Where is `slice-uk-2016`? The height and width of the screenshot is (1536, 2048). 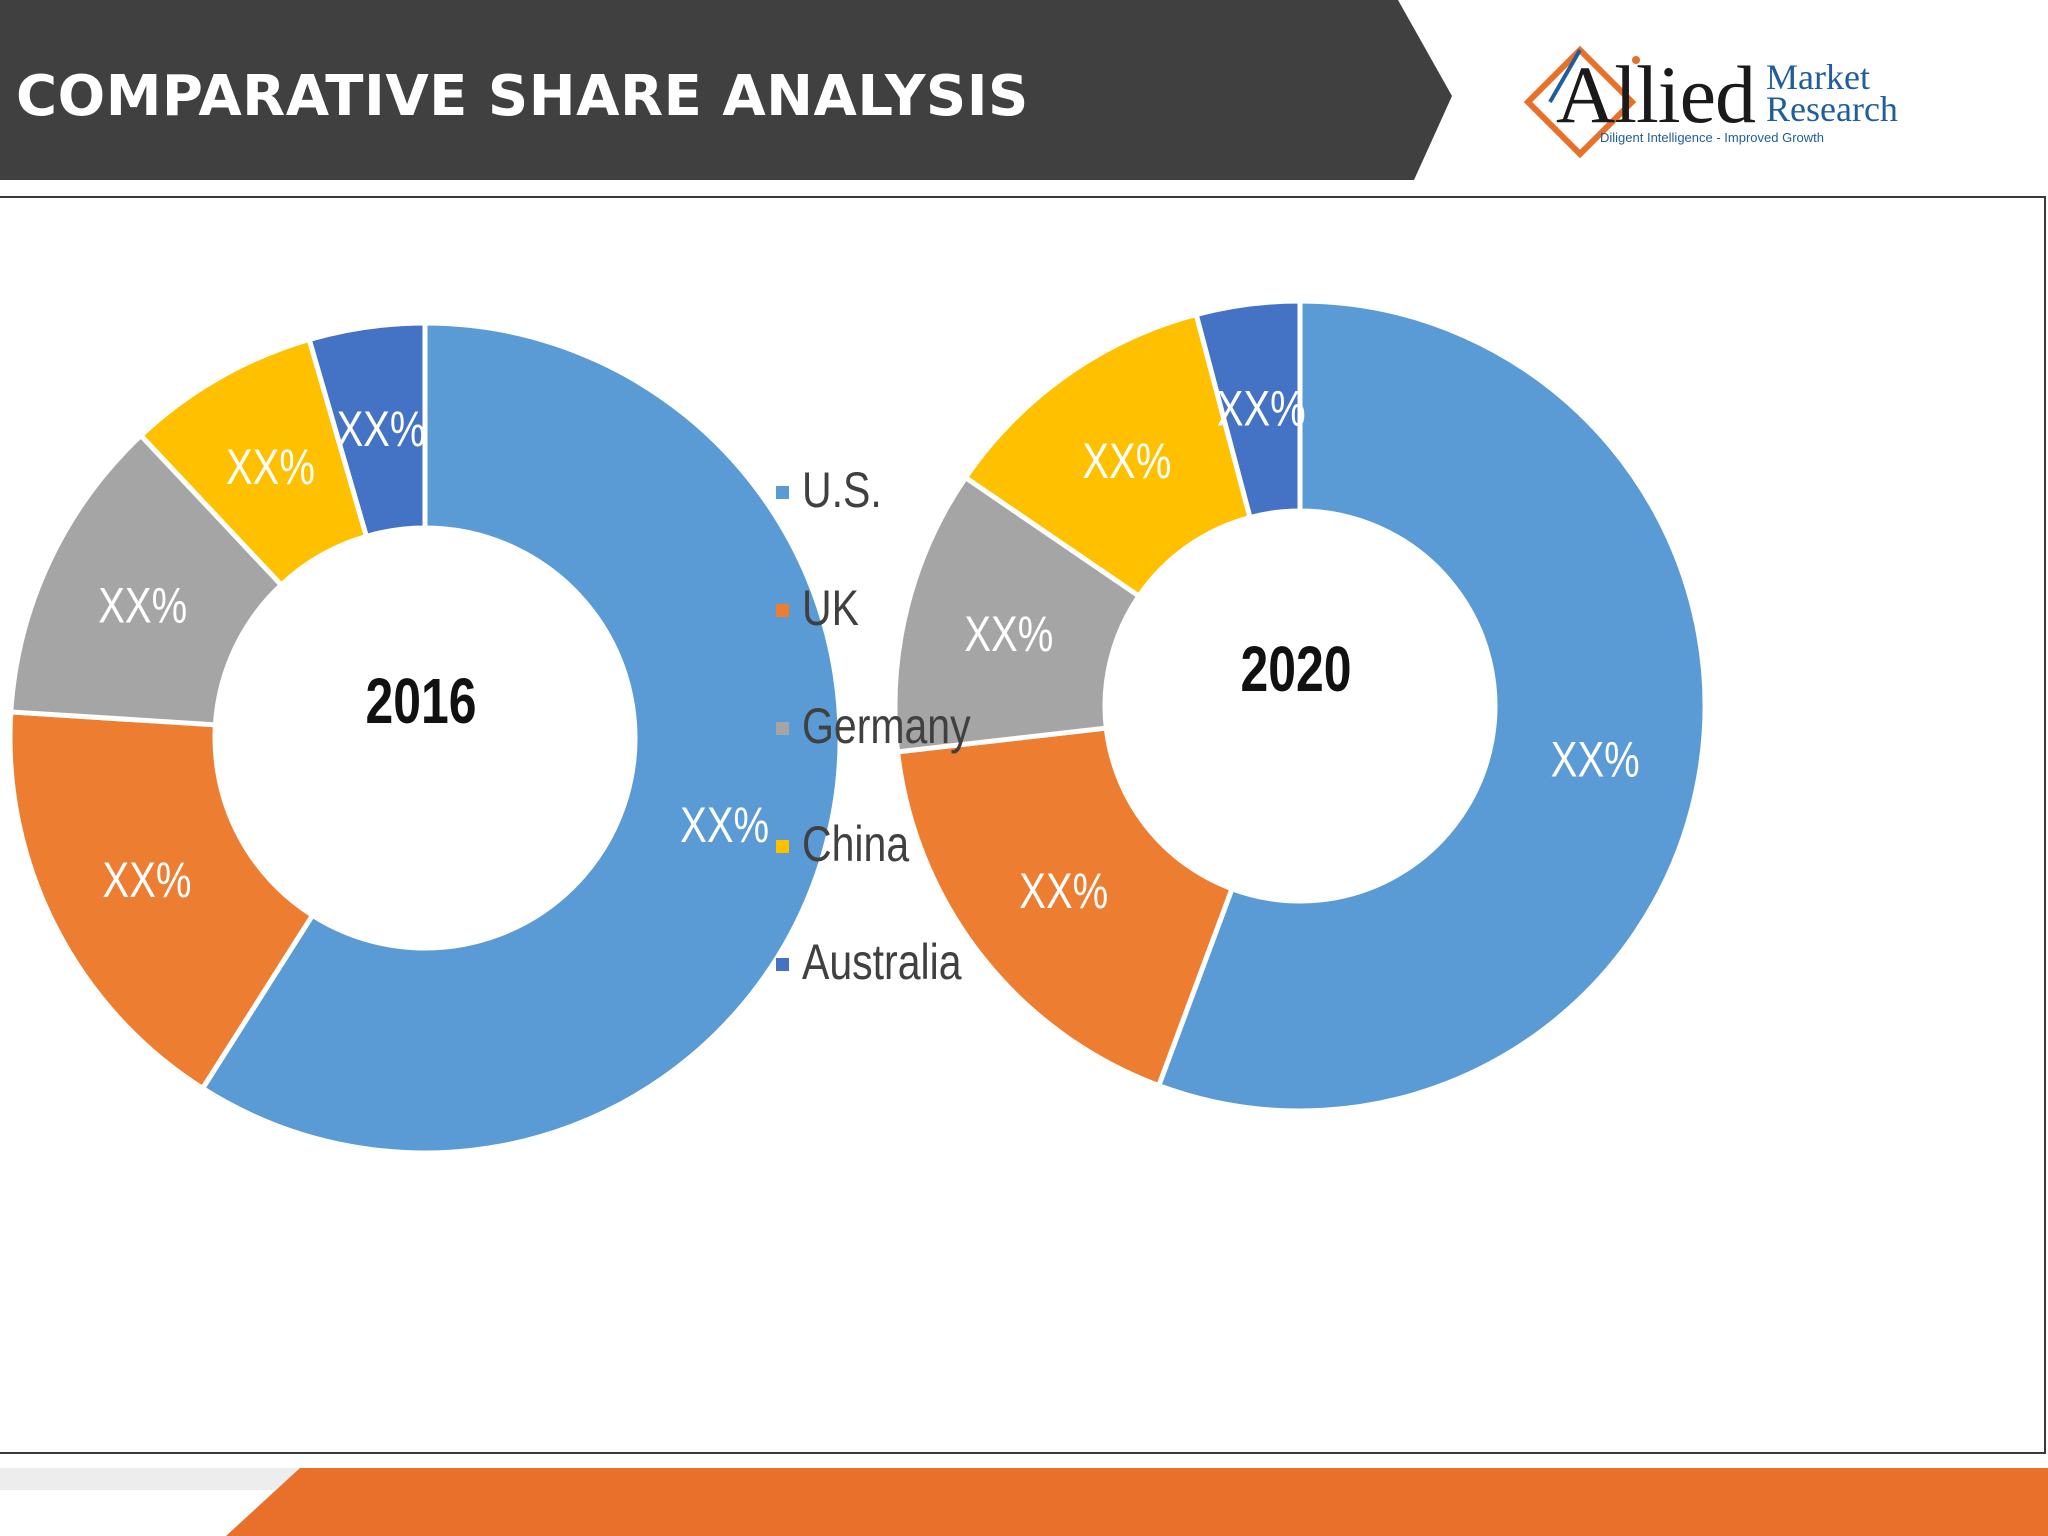 slice-uk-2016 is located at coordinates (161, 900).